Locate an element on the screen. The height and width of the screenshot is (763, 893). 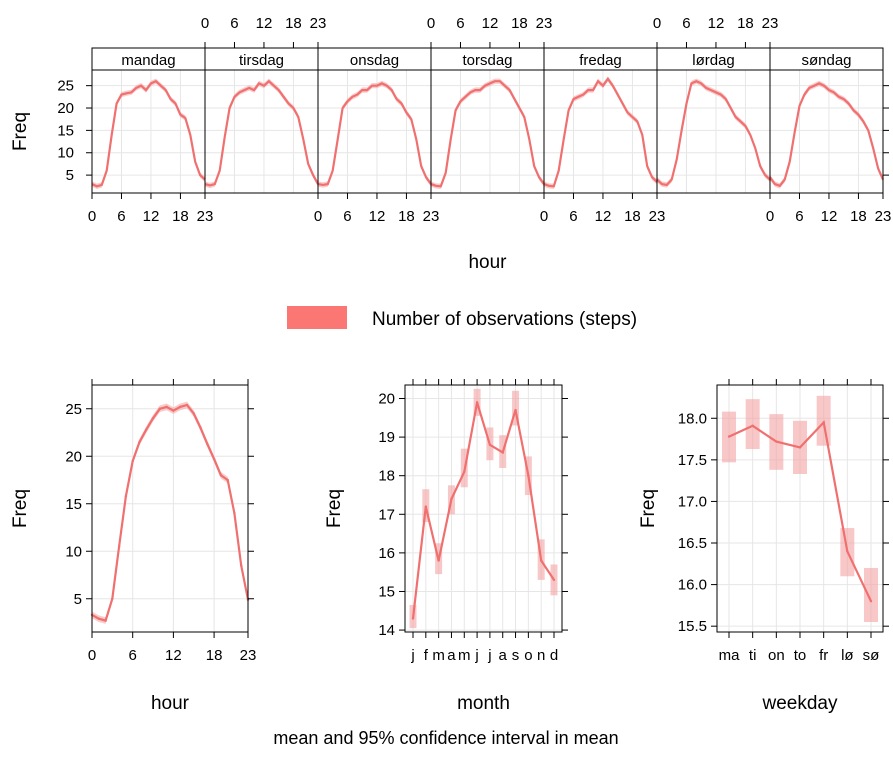
y-tick-label: 16 is located at coordinates (386, 553).